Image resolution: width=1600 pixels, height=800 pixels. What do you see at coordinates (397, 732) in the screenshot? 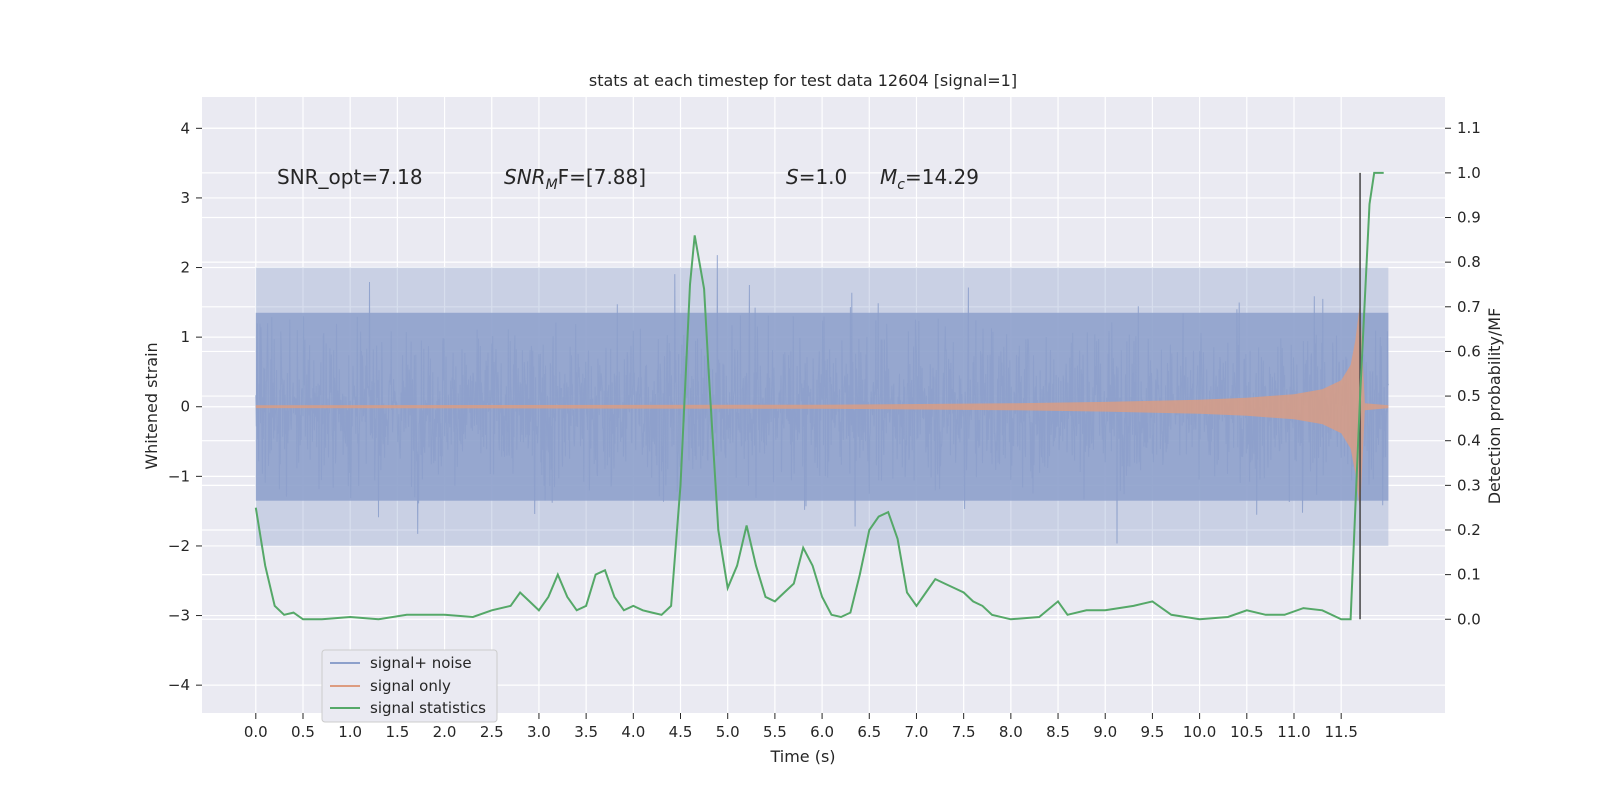
I see `x-tick-label: 1.5` at bounding box center [397, 732].